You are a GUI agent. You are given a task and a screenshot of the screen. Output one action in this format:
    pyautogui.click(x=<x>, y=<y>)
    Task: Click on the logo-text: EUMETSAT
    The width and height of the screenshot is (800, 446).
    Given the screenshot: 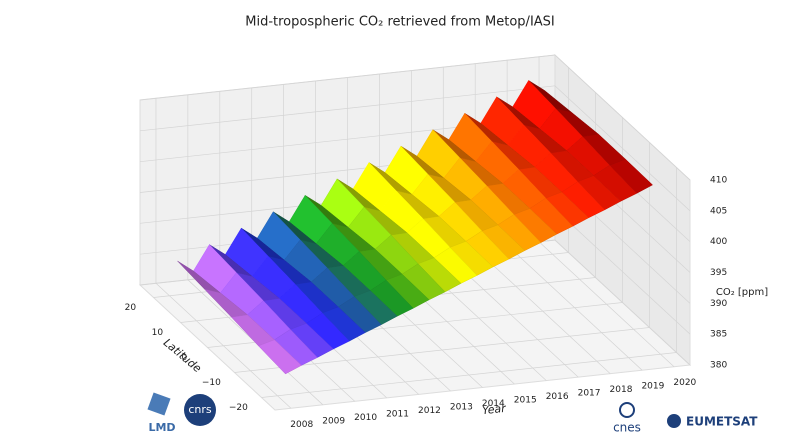 What is the action you would take?
    pyautogui.click(x=722, y=422)
    